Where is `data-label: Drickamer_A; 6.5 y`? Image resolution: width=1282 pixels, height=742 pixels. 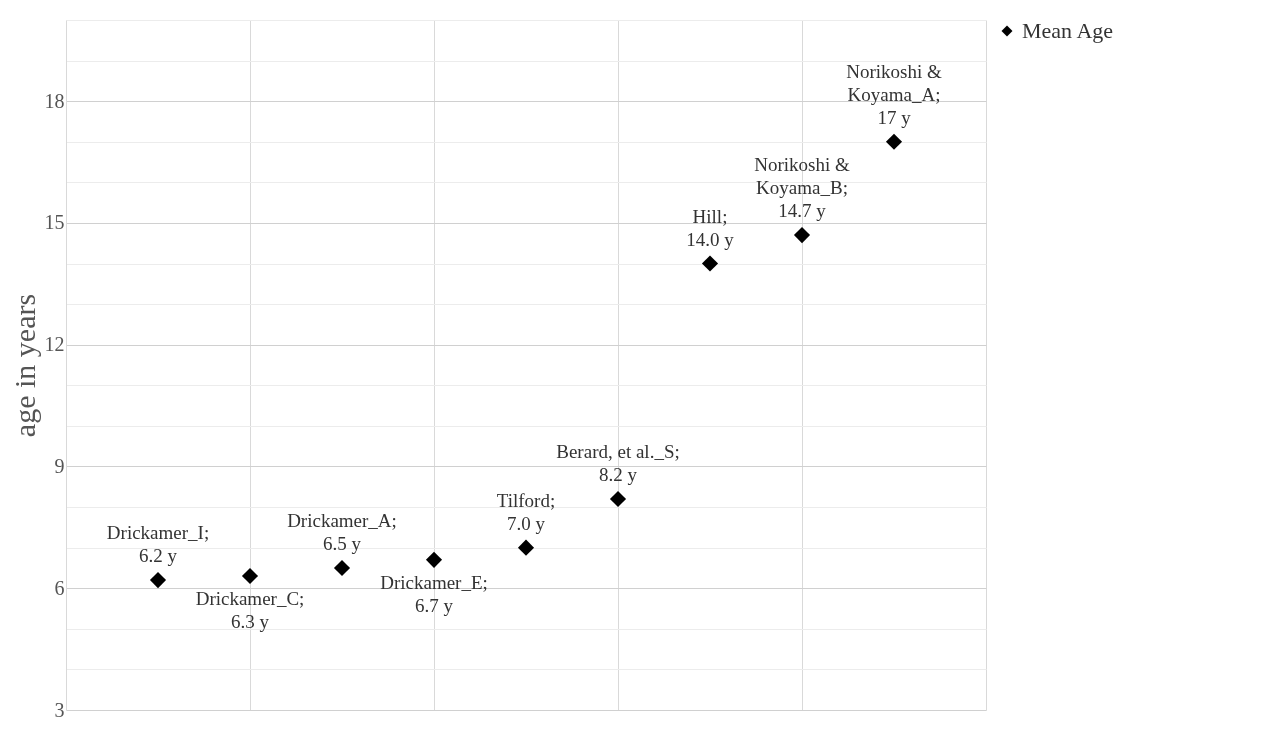 data-label: Drickamer_A; 6.5 y is located at coordinates (342, 531).